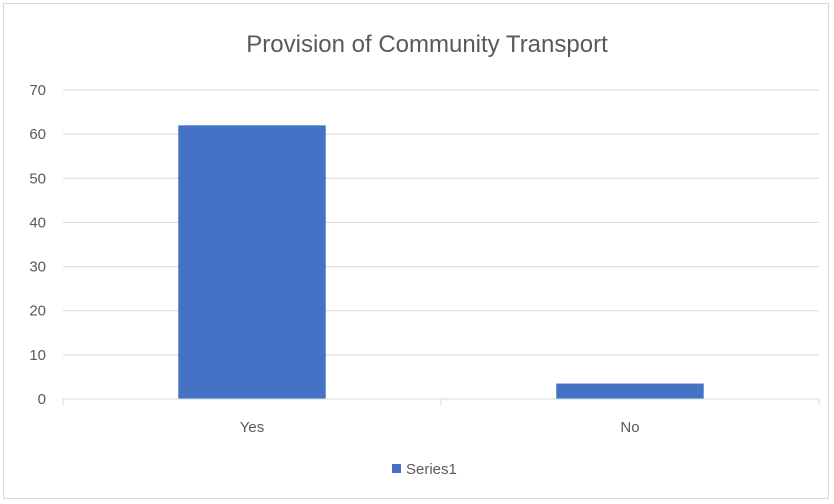  I want to click on legend: Series1, so click(424, 469).